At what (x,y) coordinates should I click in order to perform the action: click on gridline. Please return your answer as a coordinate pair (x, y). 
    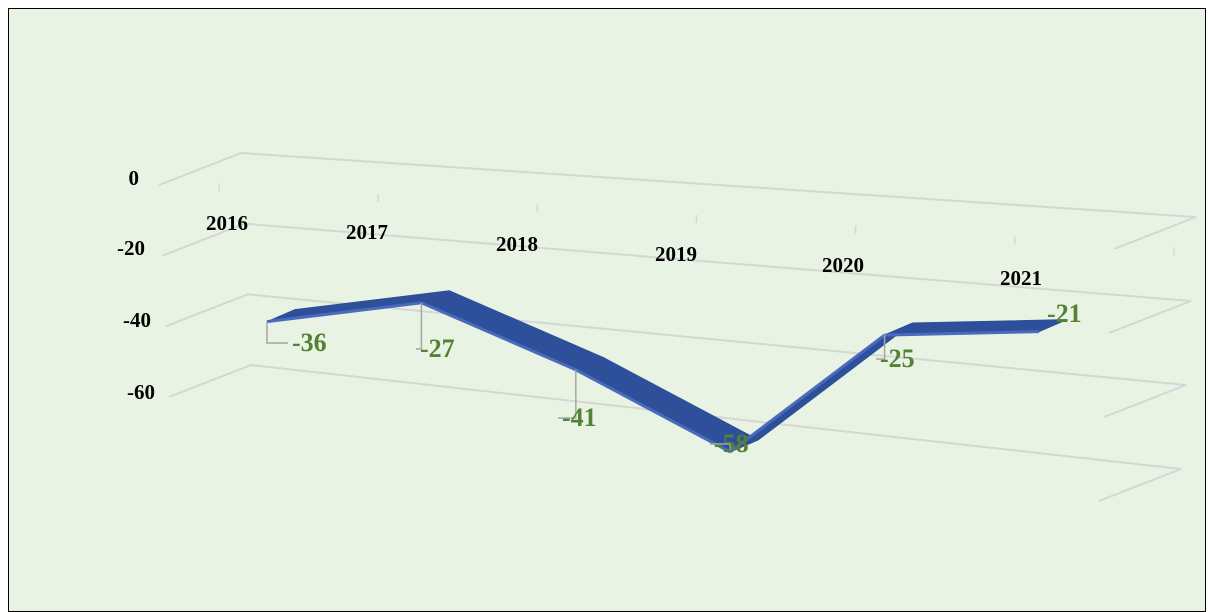
    Looking at the image, I should click on (677, 200).